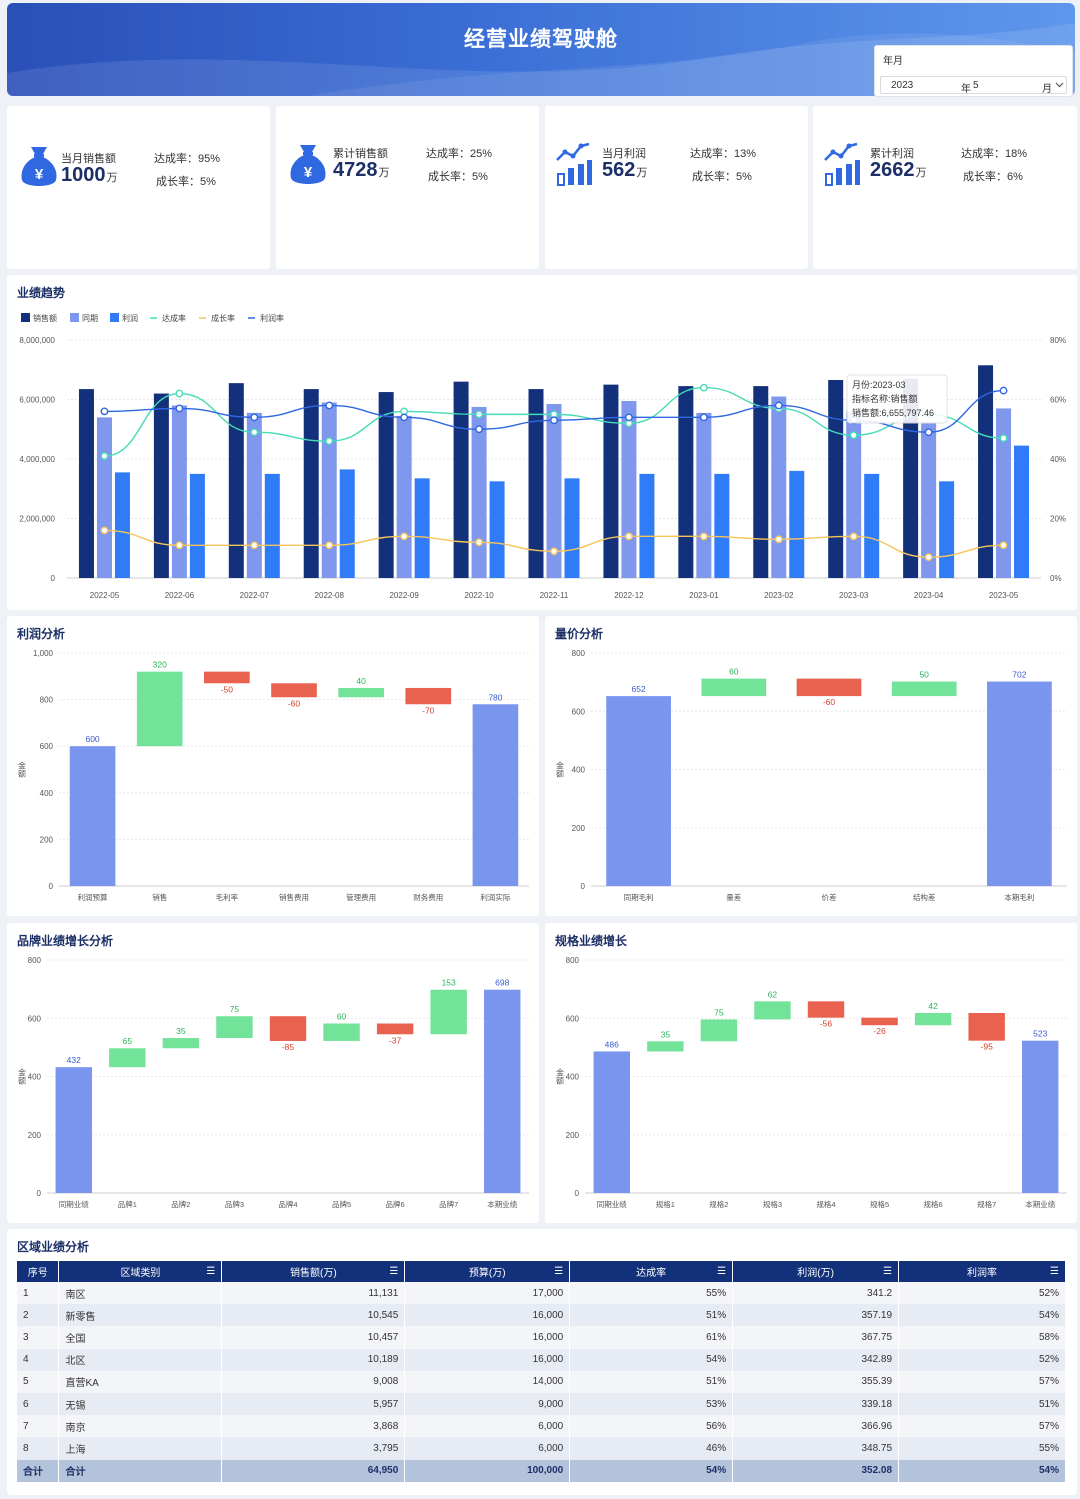 This screenshot has width=1080, height=1499. Describe the element at coordinates (294, 690) in the screenshot. I see `bar-销售费用` at that location.